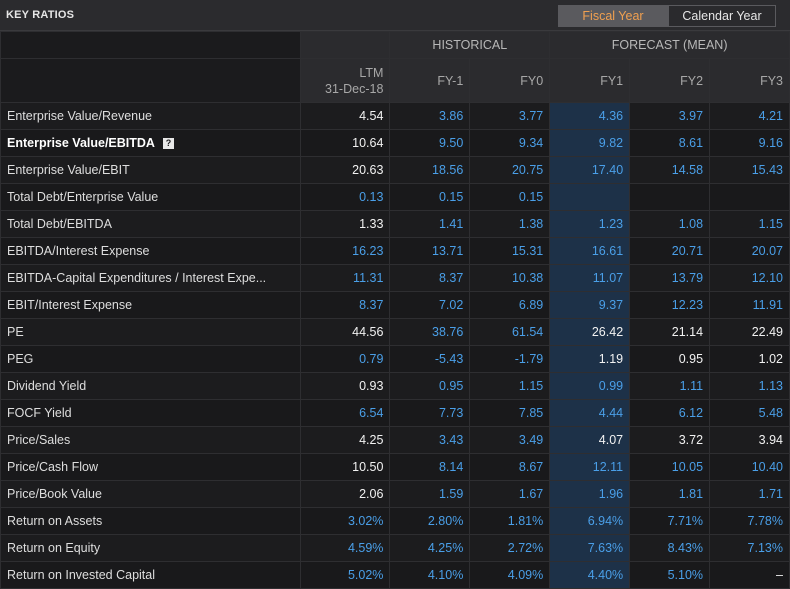  Describe the element at coordinates (345, 494) in the screenshot. I see `value-cell-ltm: 2.06` at that location.